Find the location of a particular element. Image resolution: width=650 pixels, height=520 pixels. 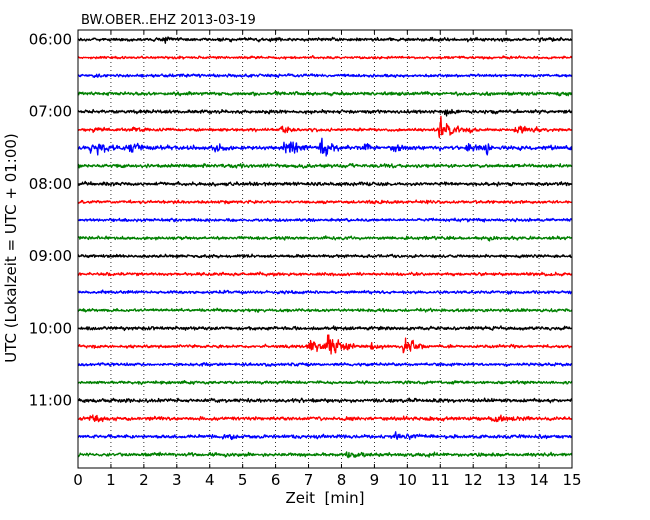

x-tick-label: 6 is located at coordinates (276, 480).